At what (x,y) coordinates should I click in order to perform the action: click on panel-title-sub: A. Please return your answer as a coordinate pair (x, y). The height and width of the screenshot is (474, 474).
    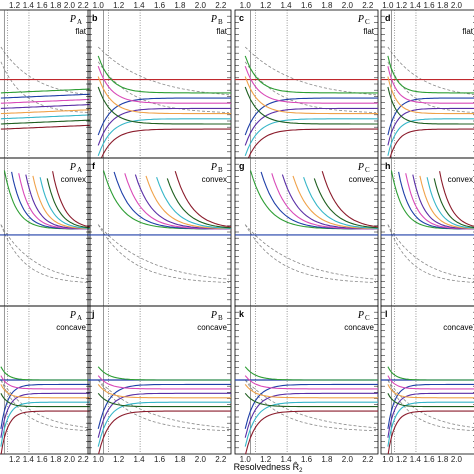
    Looking at the image, I should click on (79, 170).